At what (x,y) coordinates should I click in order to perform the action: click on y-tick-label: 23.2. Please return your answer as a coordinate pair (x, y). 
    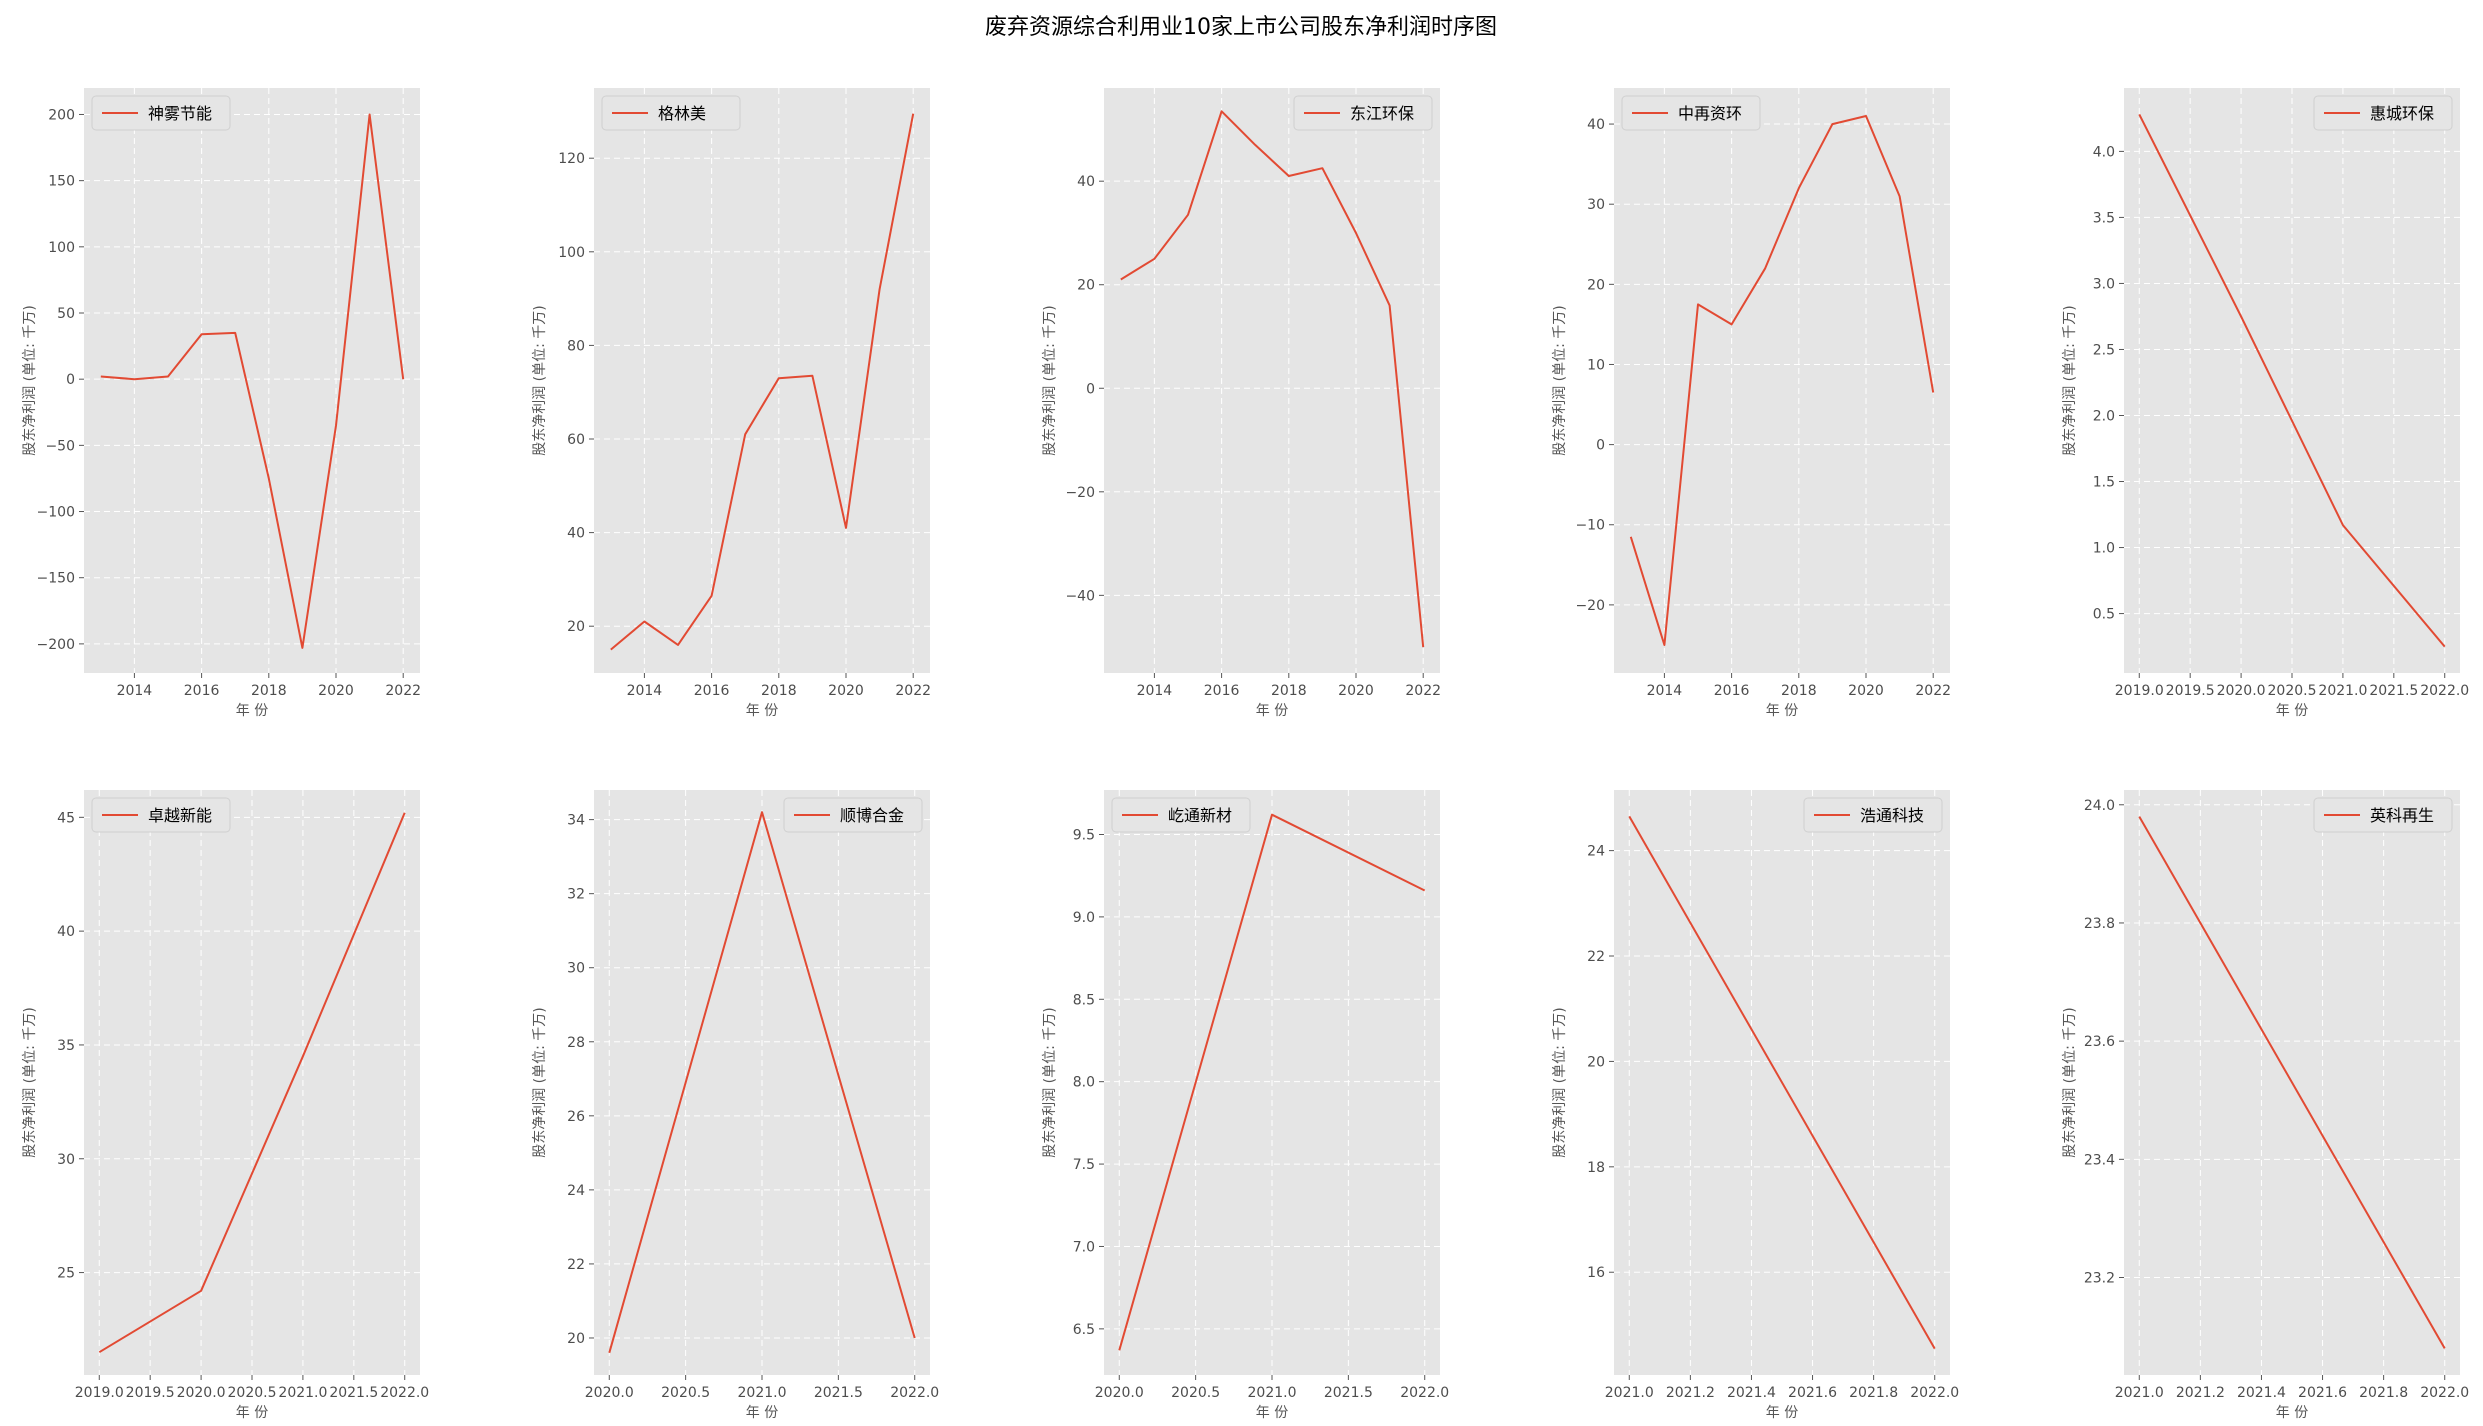
    Looking at the image, I should click on (2099, 1279).